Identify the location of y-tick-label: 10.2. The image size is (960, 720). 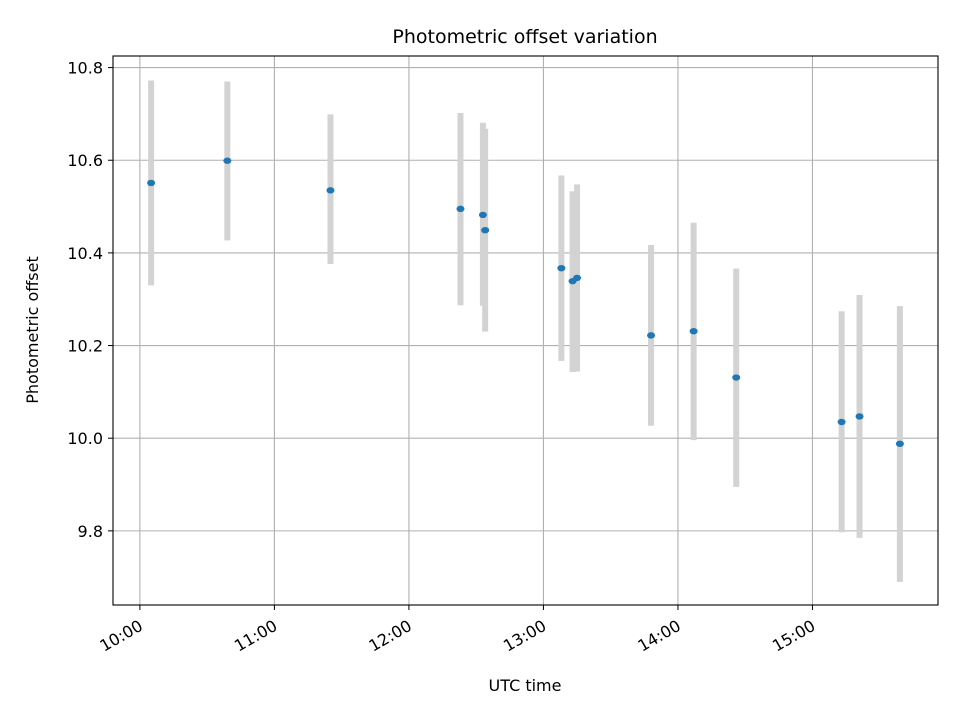
(85, 346).